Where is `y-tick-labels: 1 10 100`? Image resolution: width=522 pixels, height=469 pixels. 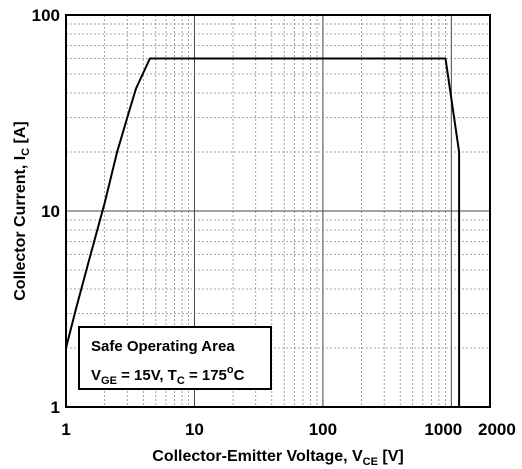
y-tick-labels: 1 10 100 is located at coordinates (46, 211).